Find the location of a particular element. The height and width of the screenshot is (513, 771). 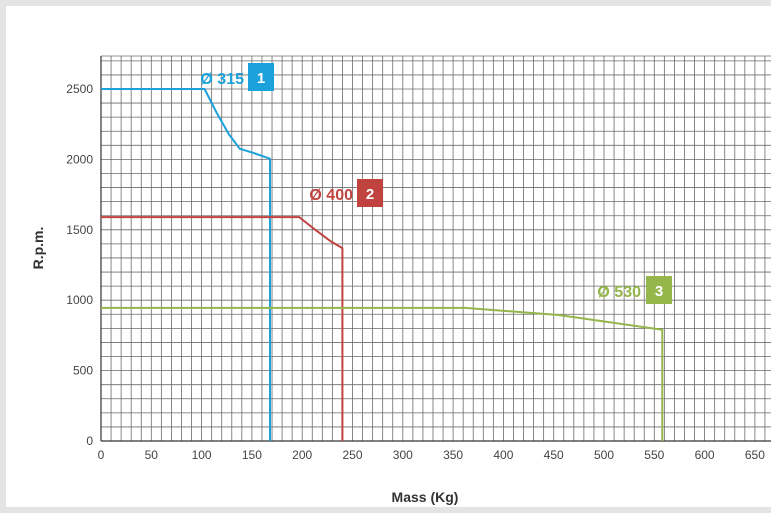

y-tick-labels: 0 500 1000 1500 2000 2500 is located at coordinates (79, 265).